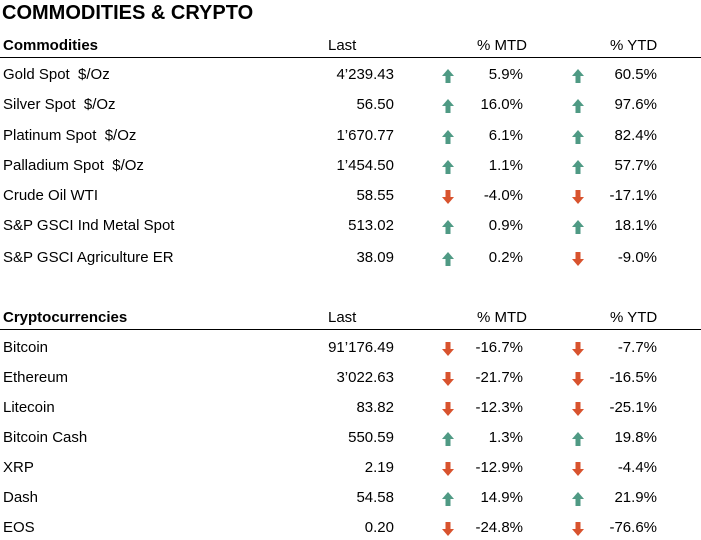 The height and width of the screenshot is (540, 701). Describe the element at coordinates (505, 165) in the screenshot. I see `mtd-value: 1.1%` at that location.